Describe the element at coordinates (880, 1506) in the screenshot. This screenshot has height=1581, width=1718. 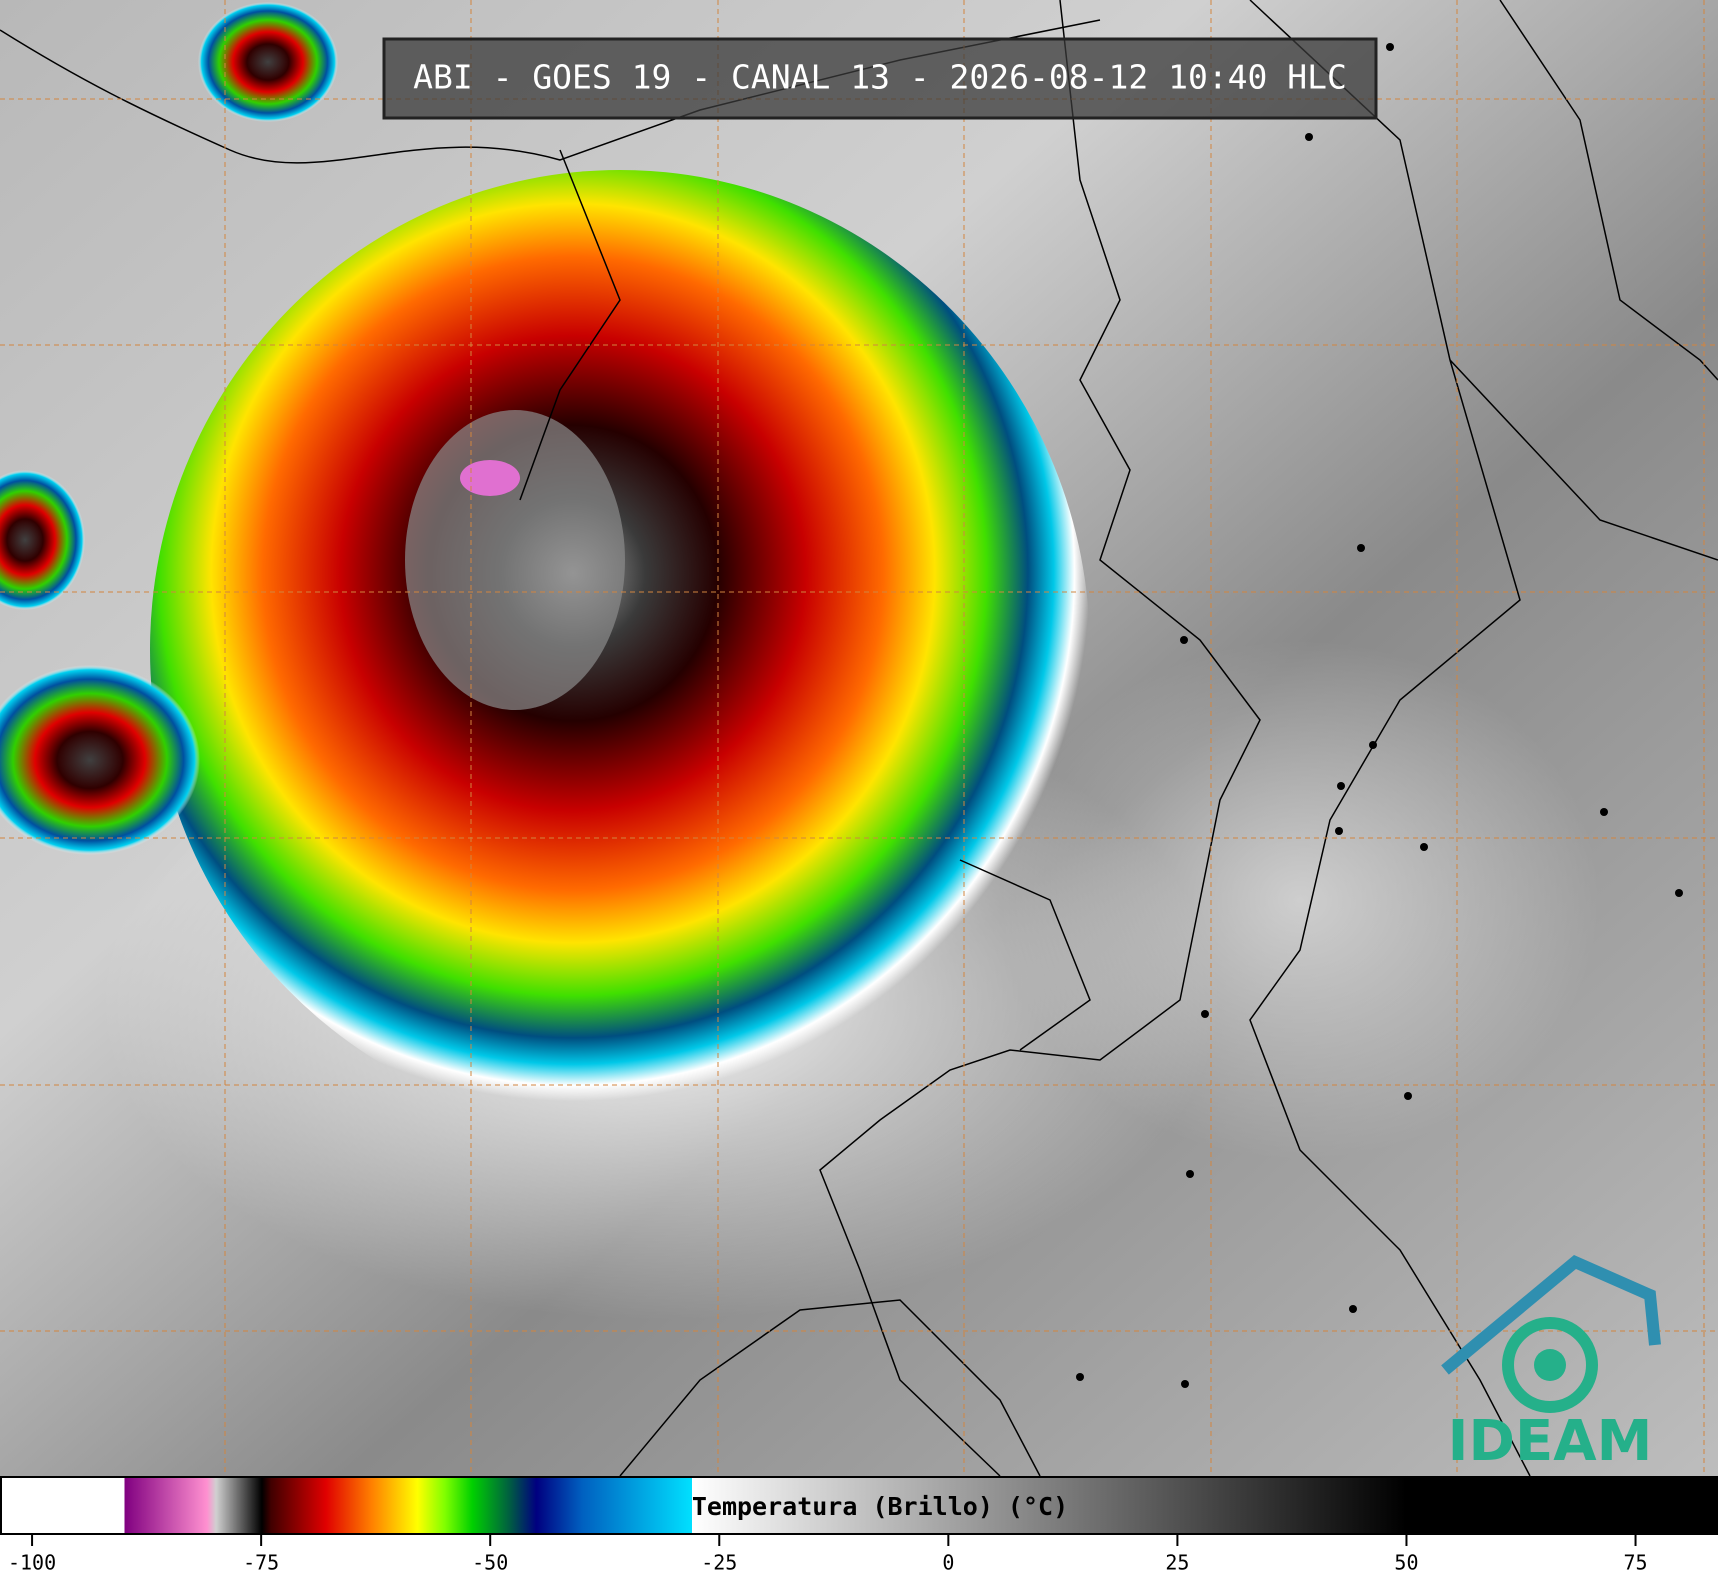
I see `colorbar-label: Temperatura (Brillo) (°C)` at that location.